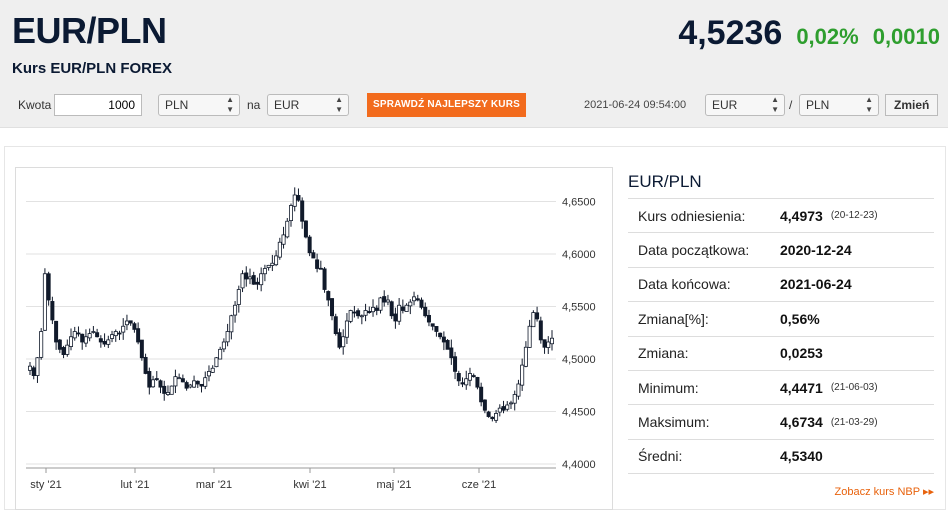  Describe the element at coordinates (827, 36) in the screenshot. I see `change-percent: 0,02%` at that location.